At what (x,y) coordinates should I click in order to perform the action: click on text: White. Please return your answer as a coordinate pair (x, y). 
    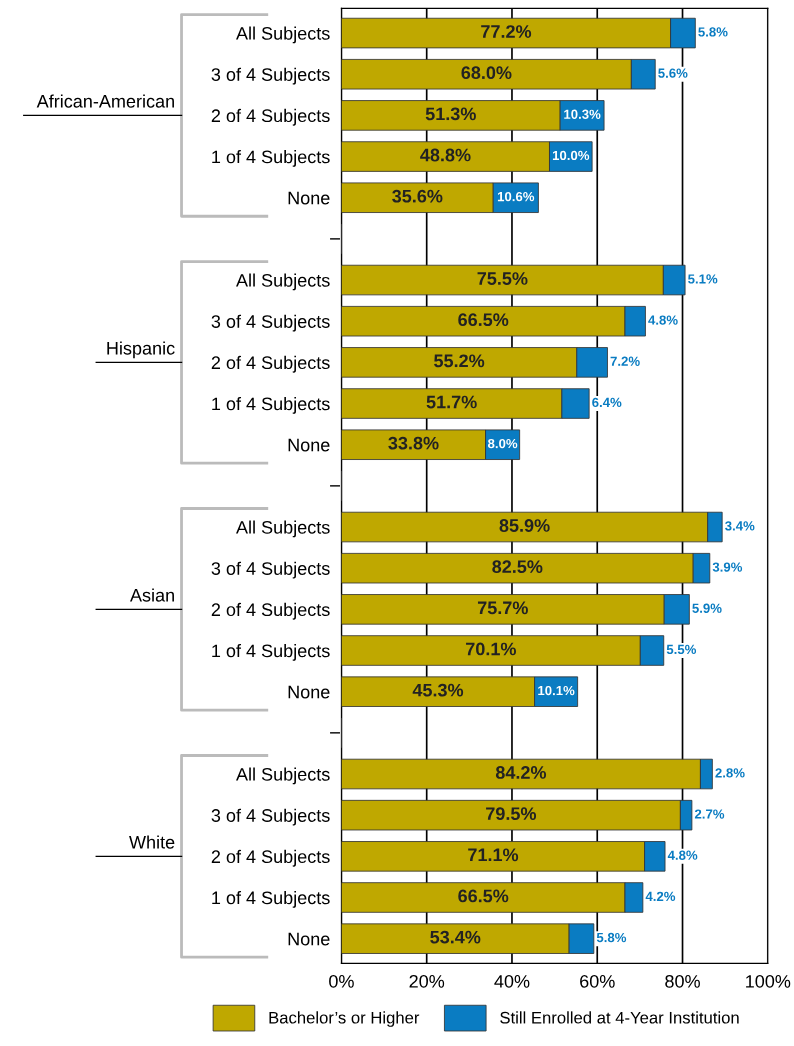
    Looking at the image, I should click on (152, 842).